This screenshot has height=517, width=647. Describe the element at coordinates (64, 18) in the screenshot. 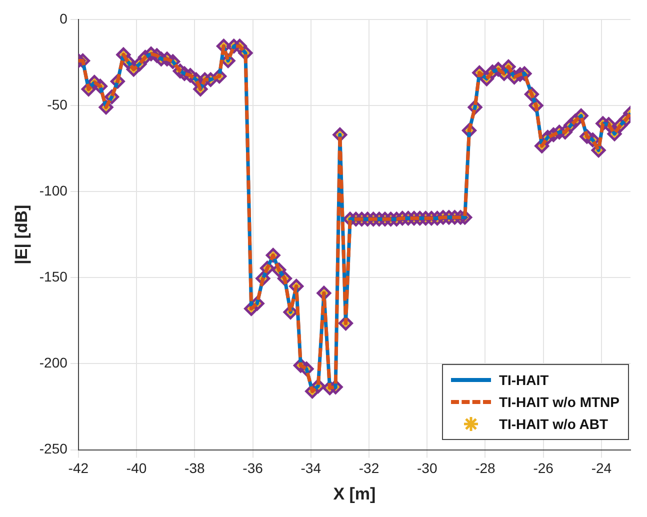

I see `y-tick-label: 0` at that location.